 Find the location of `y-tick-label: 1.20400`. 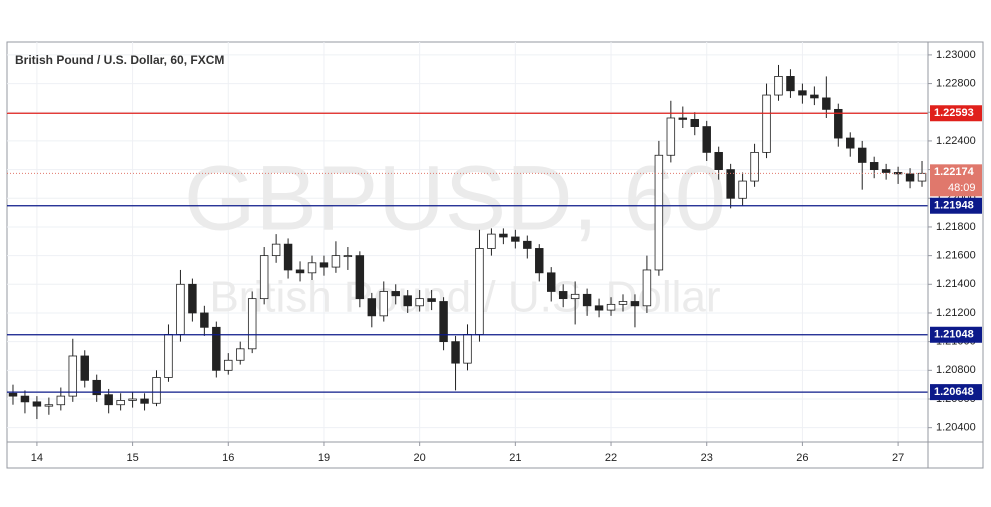

y-tick-label: 1.20400 is located at coordinates (956, 428).